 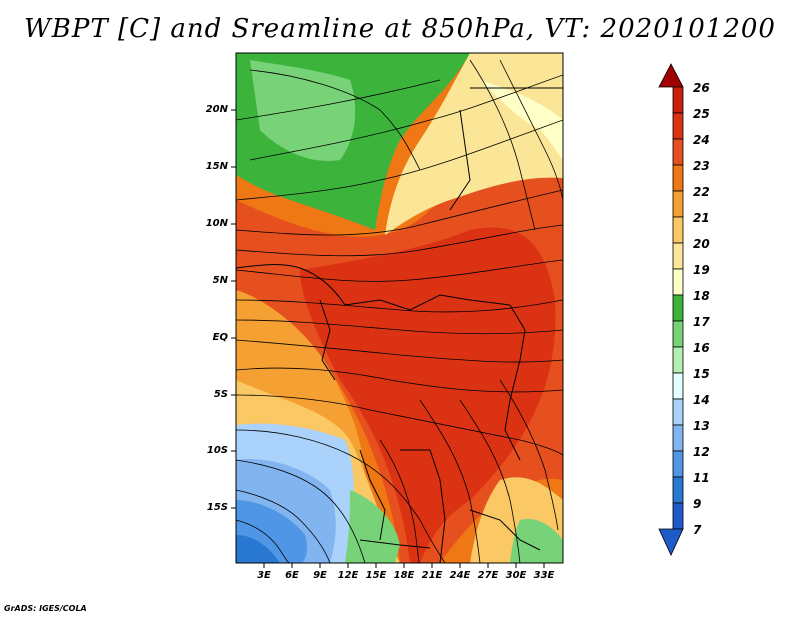 What do you see at coordinates (701, 218) in the screenshot?
I see `colorbar-label-21: 21` at bounding box center [701, 218].